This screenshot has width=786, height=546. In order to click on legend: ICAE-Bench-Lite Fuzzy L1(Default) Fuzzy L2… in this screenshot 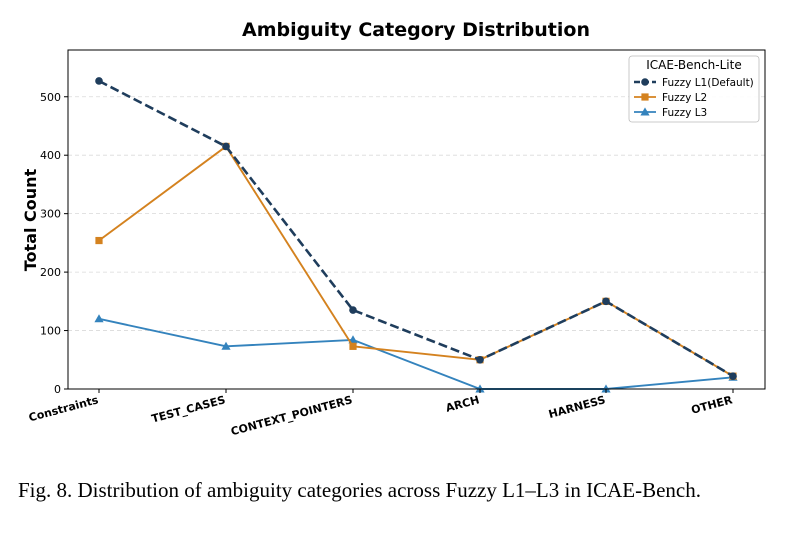, I will do `click(694, 89)`.